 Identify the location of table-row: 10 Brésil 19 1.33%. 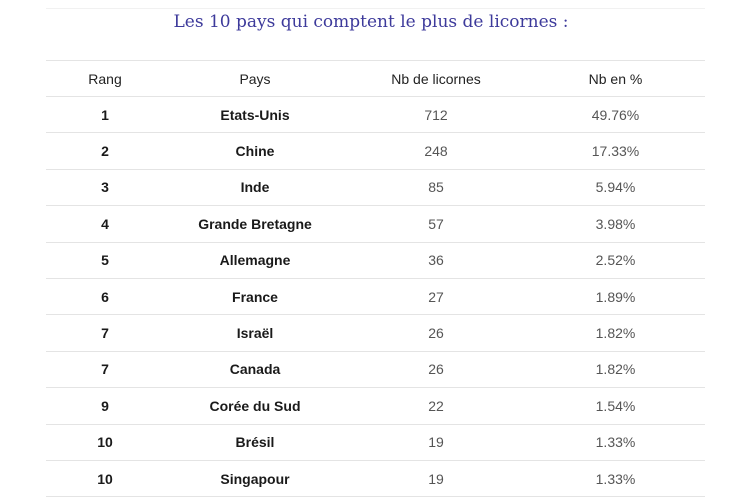
(375, 442).